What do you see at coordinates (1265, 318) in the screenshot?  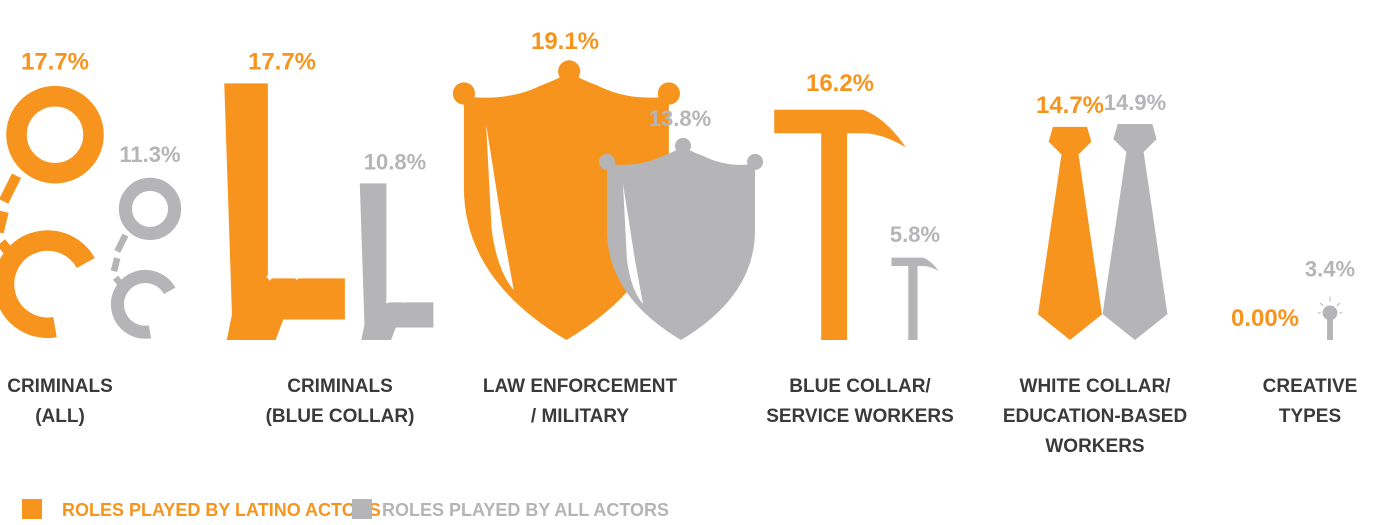 I see `value-label: 0.00%` at bounding box center [1265, 318].